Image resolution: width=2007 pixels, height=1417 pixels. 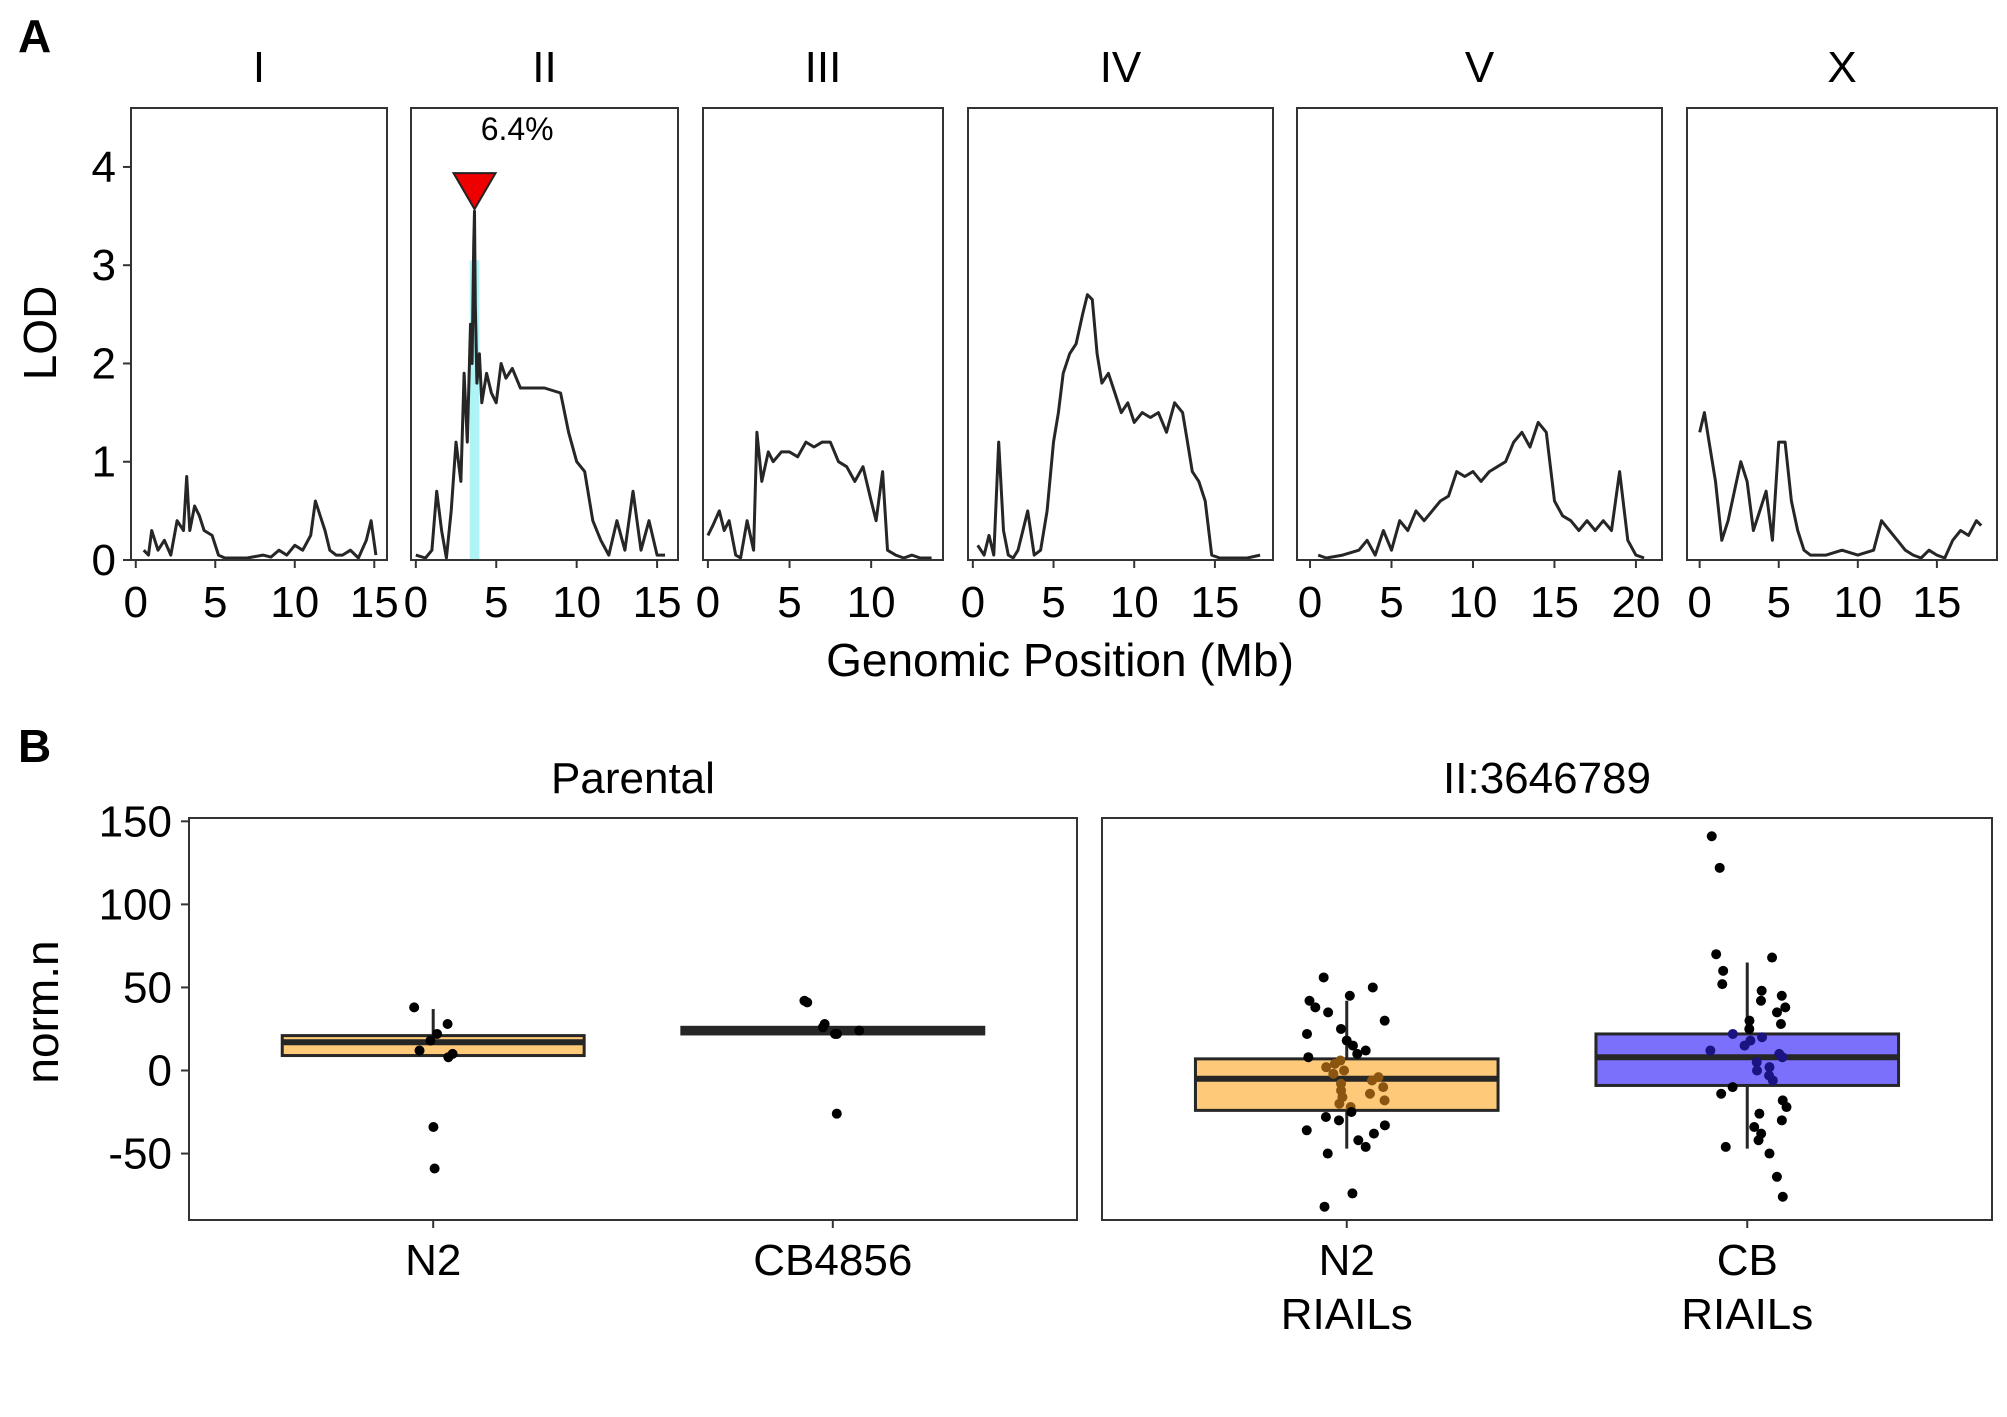 What do you see at coordinates (1060, 660) in the screenshot?
I see `genomic-position-axis-title: Genomic Position (Mb)` at bounding box center [1060, 660].